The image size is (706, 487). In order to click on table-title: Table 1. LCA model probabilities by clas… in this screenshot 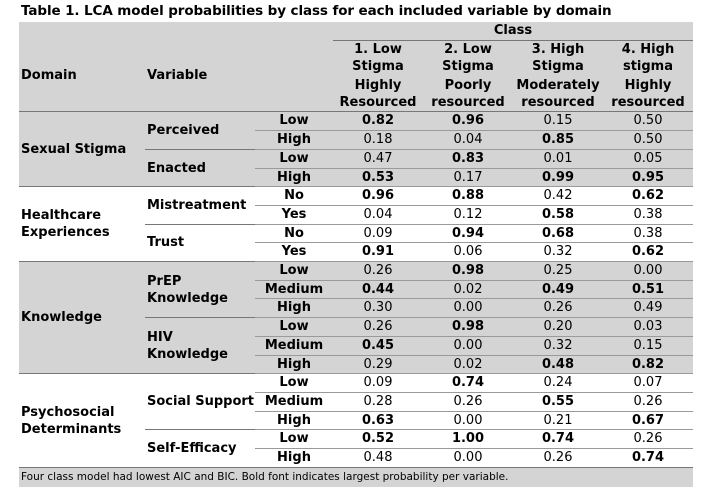, I will do `click(316, 11)`.